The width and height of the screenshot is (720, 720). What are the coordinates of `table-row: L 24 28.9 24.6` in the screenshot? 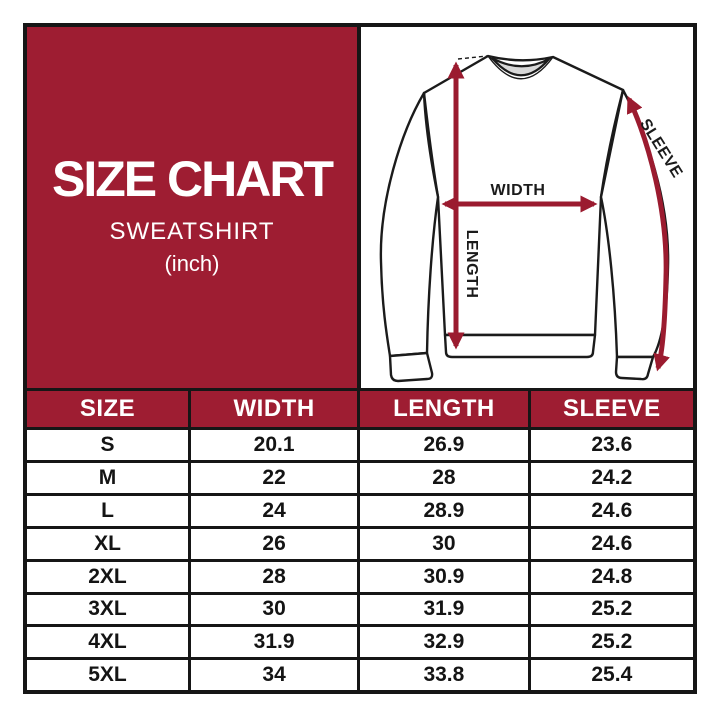 It's located at (360, 510).